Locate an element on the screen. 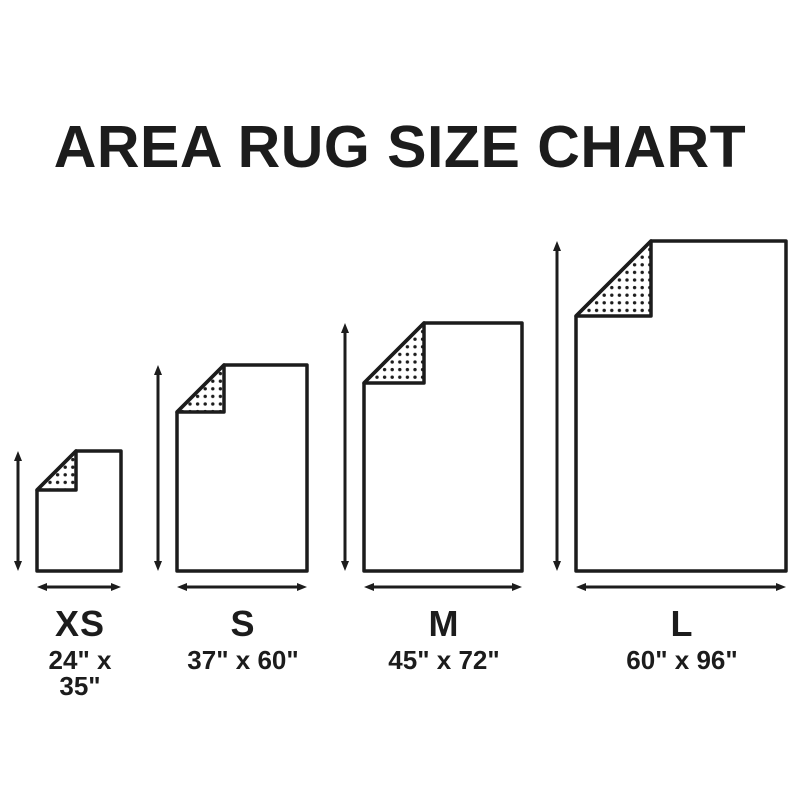 Image resolution: width=800 pixels, height=800 pixels. rug-column-xs: XS 24" x 35" is located at coordinates (66, 575).